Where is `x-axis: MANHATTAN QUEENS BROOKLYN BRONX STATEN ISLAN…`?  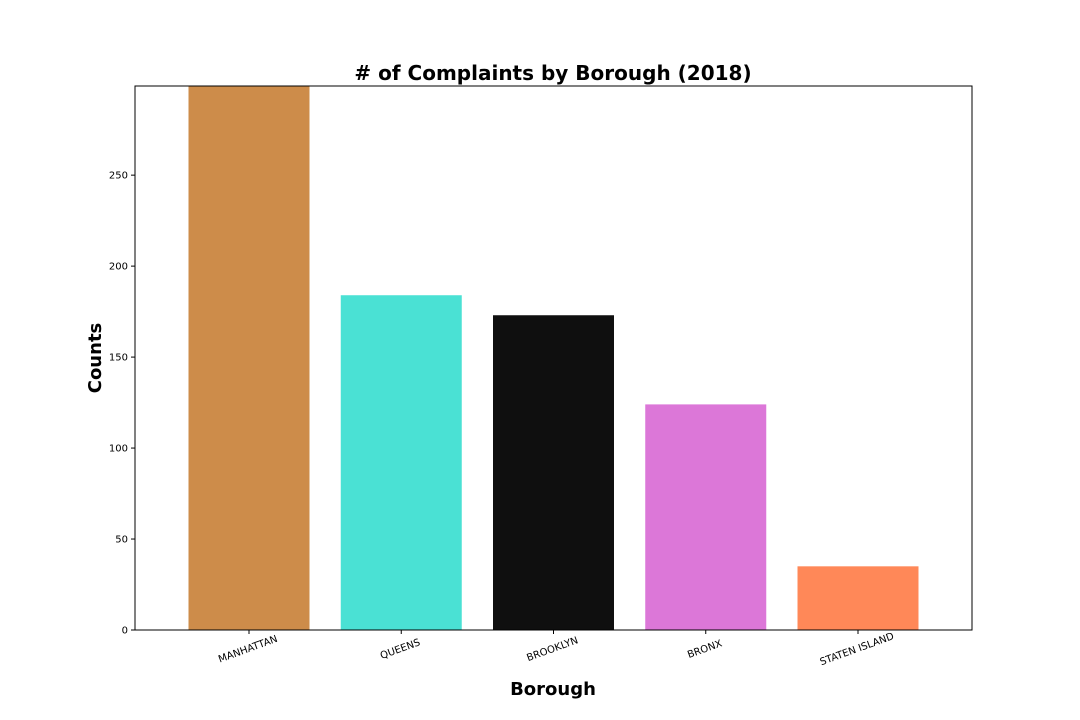 x-axis: MANHATTAN QUEENS BROOKLYN BRONX STATEN ISLAN… is located at coordinates (556, 649).